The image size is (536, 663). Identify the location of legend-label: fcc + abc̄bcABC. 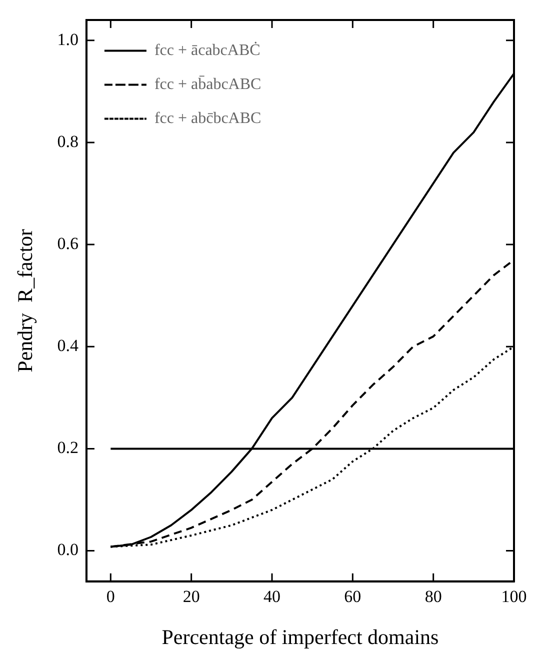
(208, 119).